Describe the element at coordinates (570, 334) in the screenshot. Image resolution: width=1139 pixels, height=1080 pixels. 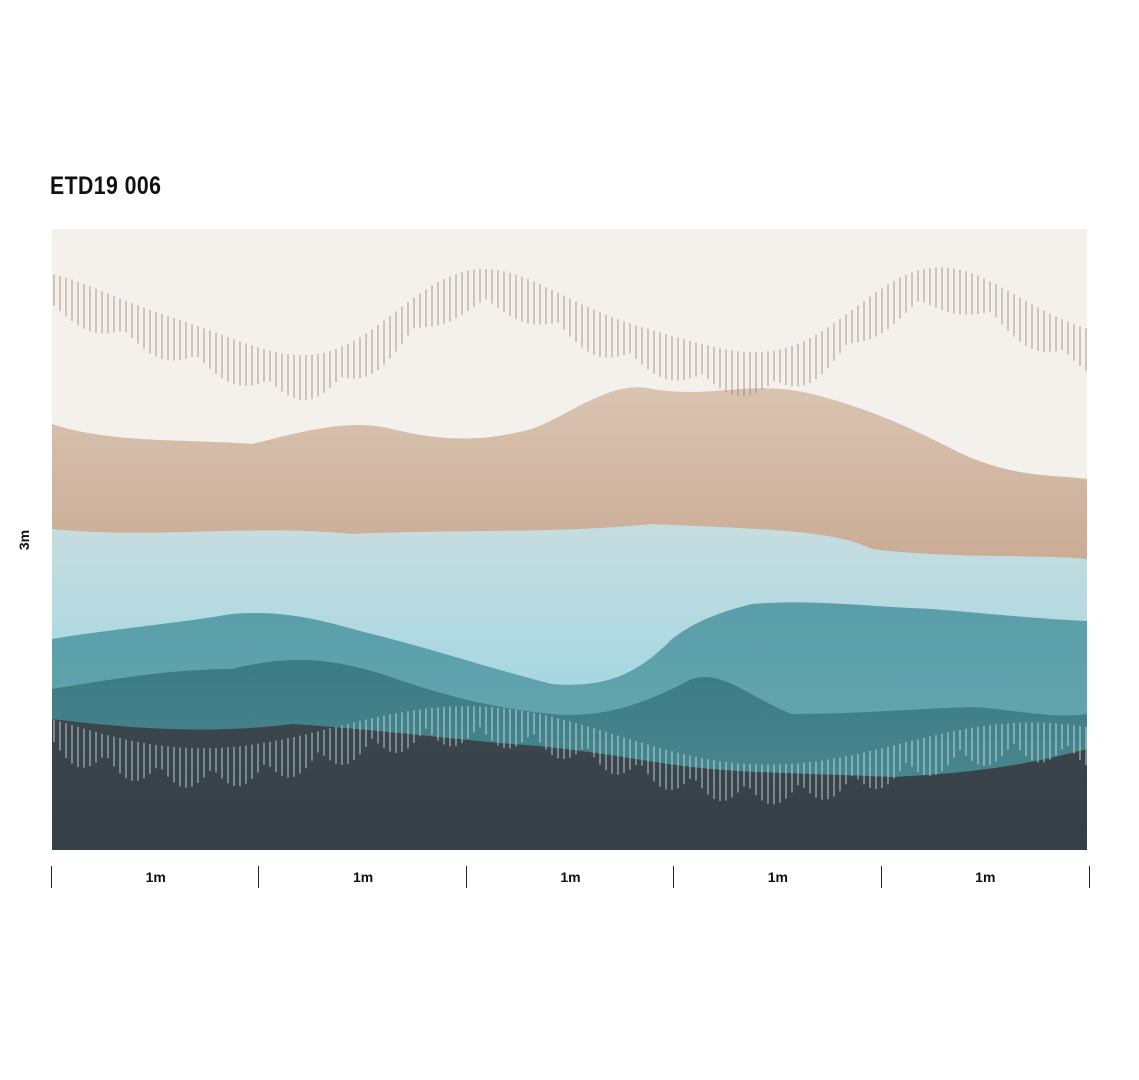
I see `stitch-lines-top` at that location.